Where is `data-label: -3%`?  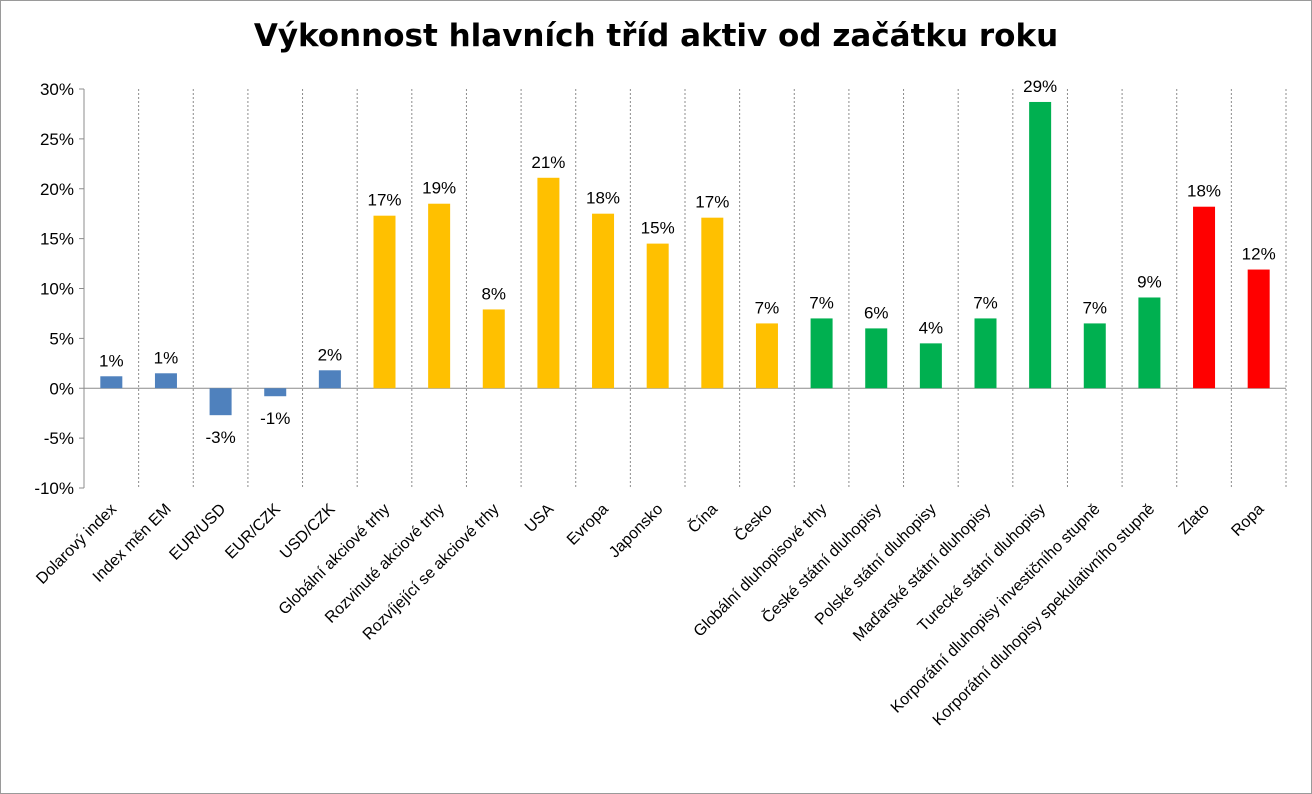 data-label: -3% is located at coordinates (220, 437).